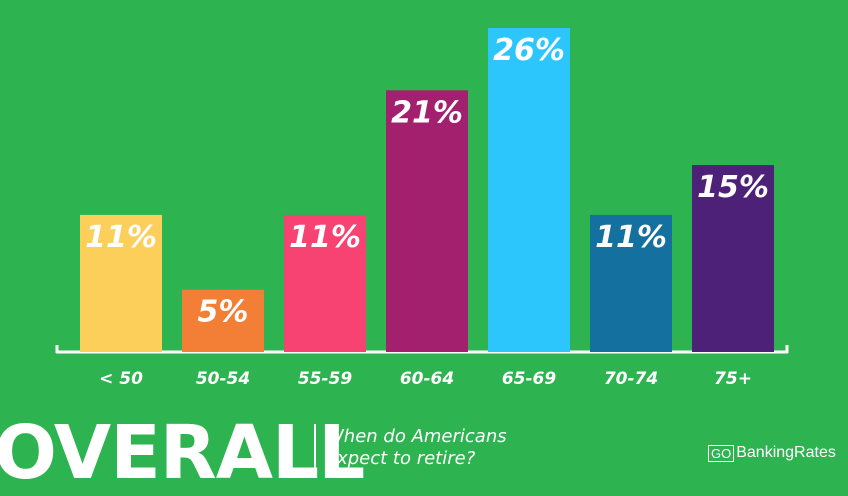  Describe the element at coordinates (121, 237) in the screenshot. I see `bar-value-label-0: 11%` at that location.